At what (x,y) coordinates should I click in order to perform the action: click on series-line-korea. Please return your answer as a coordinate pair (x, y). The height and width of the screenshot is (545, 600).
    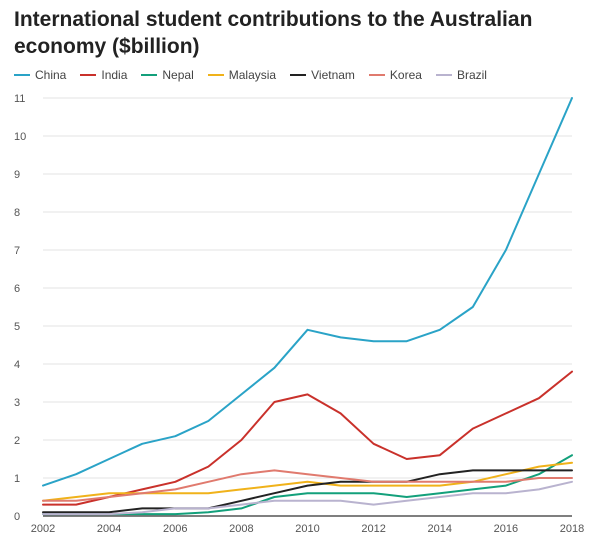
    Looking at the image, I should click on (307, 485).